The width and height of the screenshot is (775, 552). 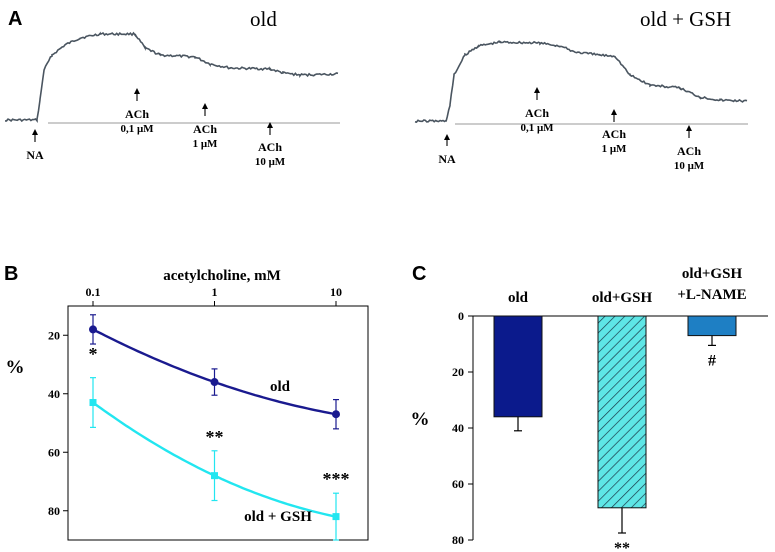 I want to click on trace-old-marker-ach-1-dose: 0,1 μM, so click(x=137, y=129).